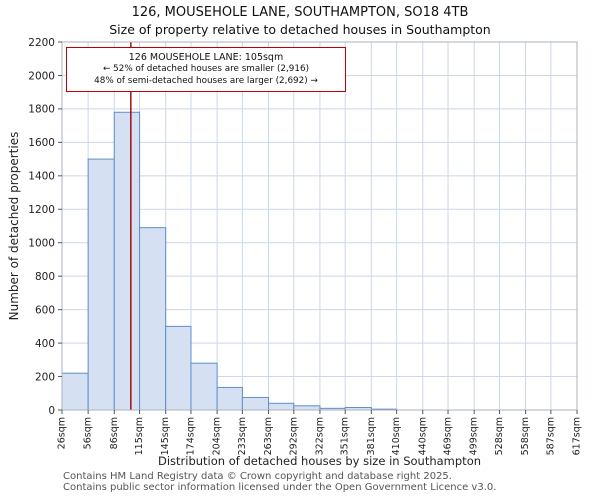  I want to click on y-tick-label: 600, so click(45, 310).